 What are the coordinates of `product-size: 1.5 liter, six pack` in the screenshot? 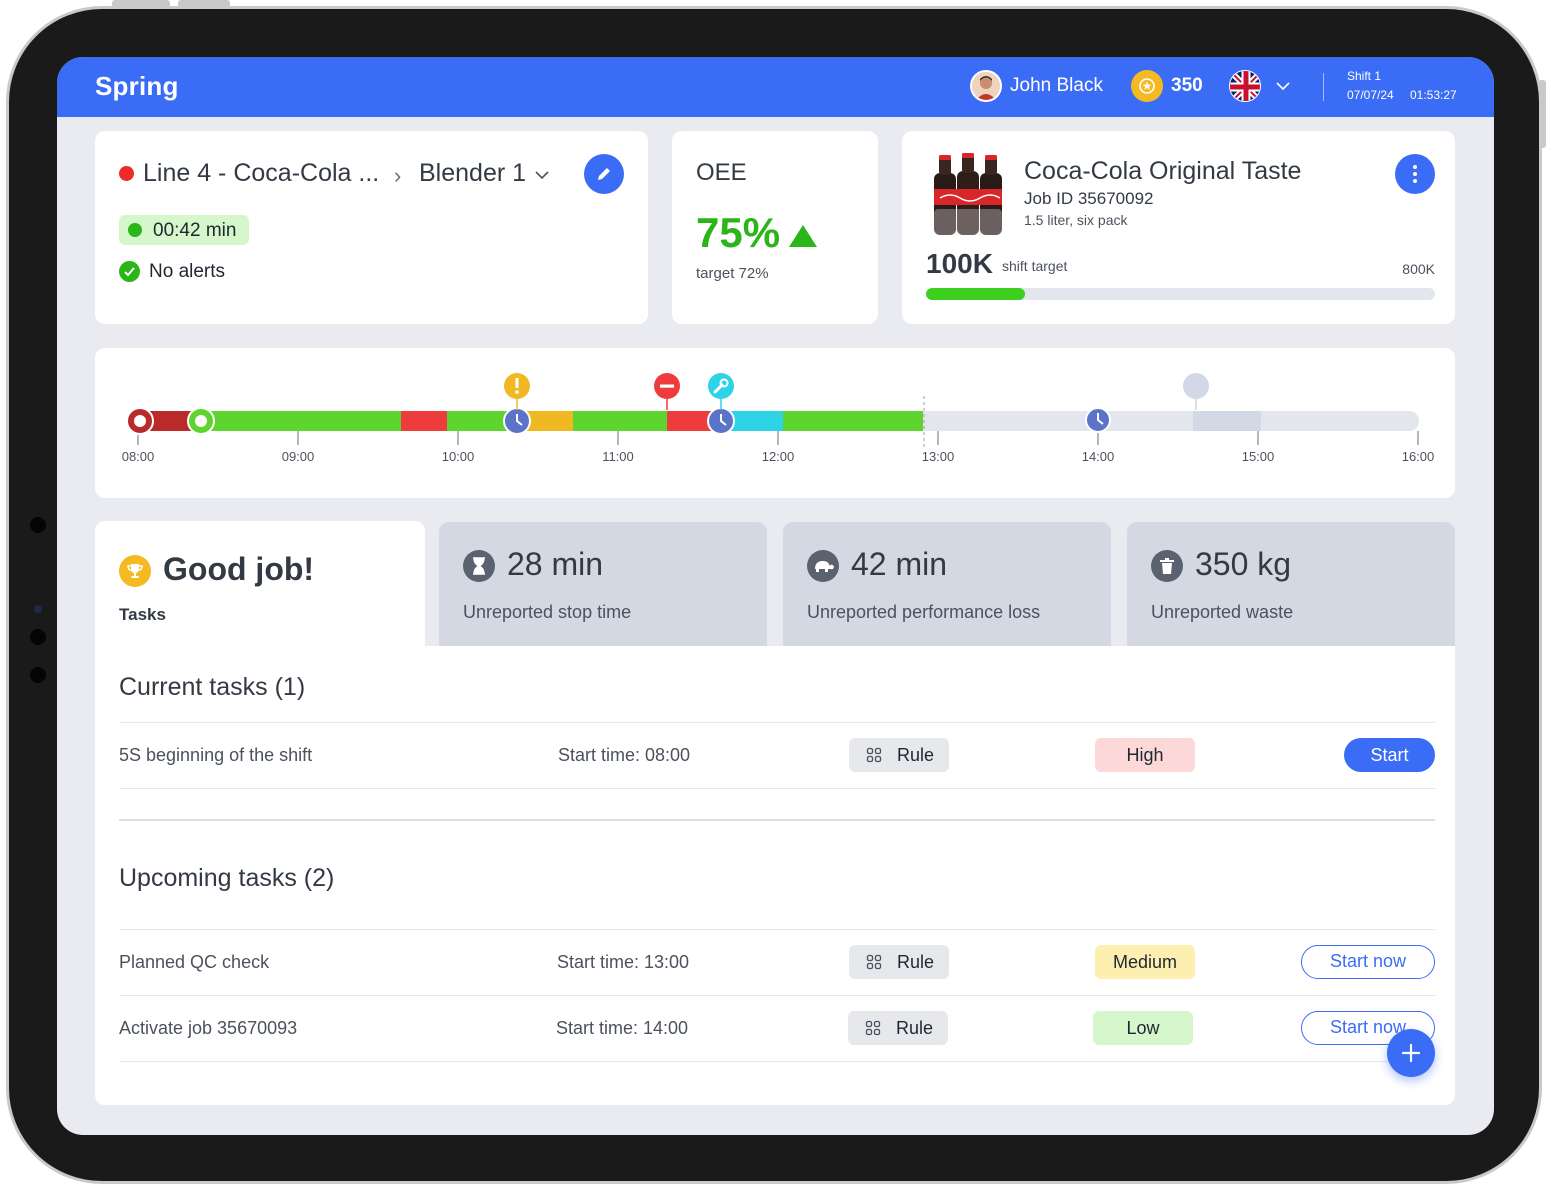 It's located at (1076, 220).